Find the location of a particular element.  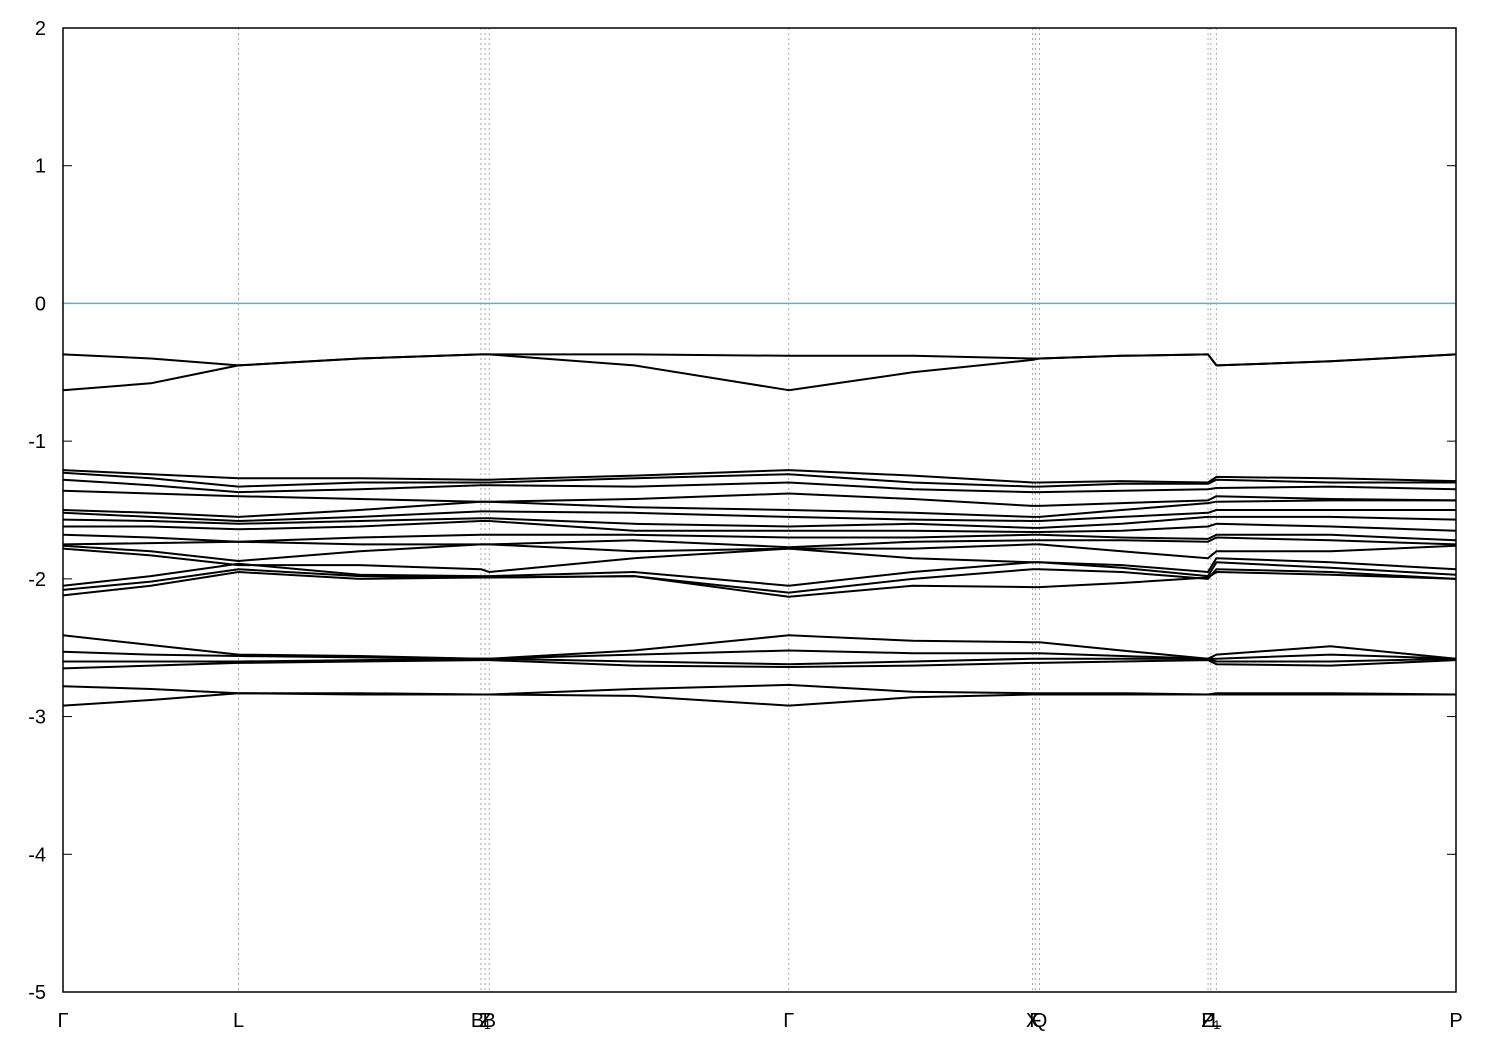

y-tick-label: -1 is located at coordinates (37, 442).